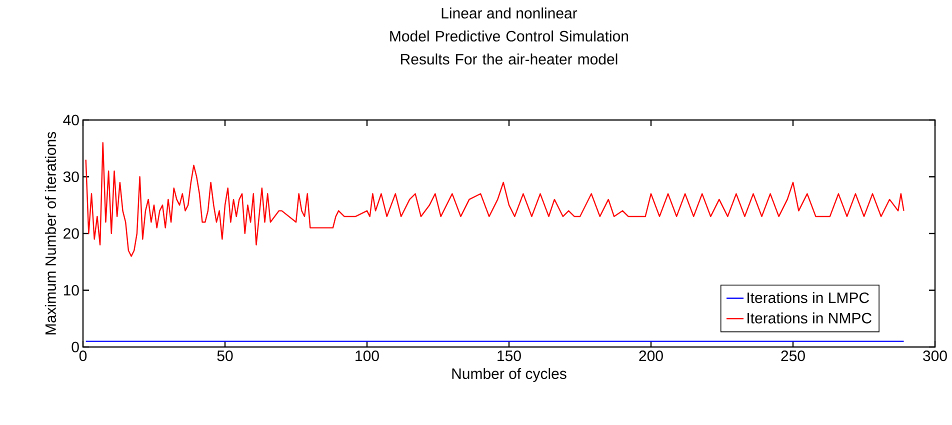 The width and height of the screenshot is (952, 425). What do you see at coordinates (808, 298) in the screenshot?
I see `legend-label: Iterations in LMPC` at bounding box center [808, 298].